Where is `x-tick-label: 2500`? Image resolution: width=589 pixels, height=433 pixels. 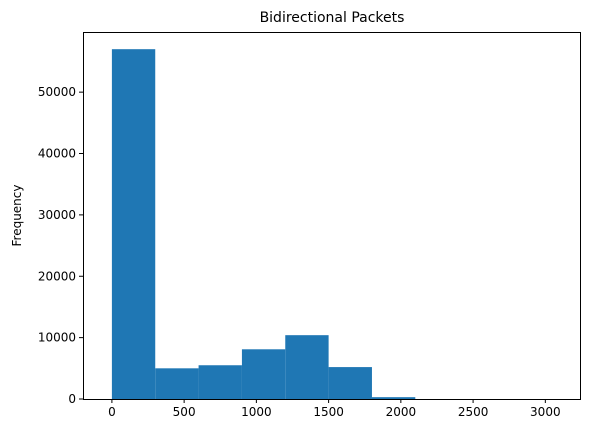
x-tick-label: 2500 is located at coordinates (473, 412).